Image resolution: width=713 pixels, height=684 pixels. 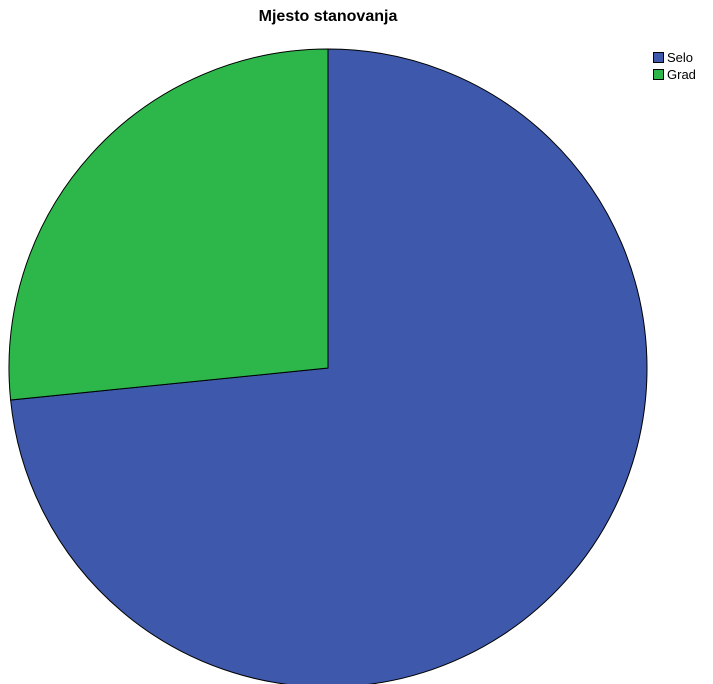 I want to click on chart-title: Mjesto stanovanja, so click(x=328, y=16).